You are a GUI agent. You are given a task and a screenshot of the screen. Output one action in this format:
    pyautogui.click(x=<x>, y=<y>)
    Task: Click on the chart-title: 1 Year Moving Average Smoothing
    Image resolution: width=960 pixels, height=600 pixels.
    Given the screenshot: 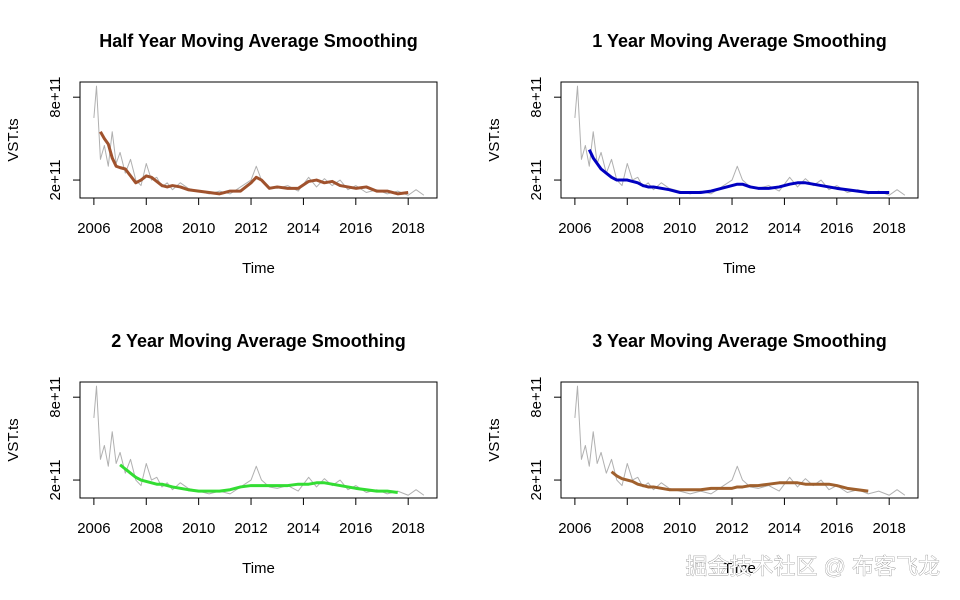 What is the action you would take?
    pyautogui.click(x=739, y=41)
    